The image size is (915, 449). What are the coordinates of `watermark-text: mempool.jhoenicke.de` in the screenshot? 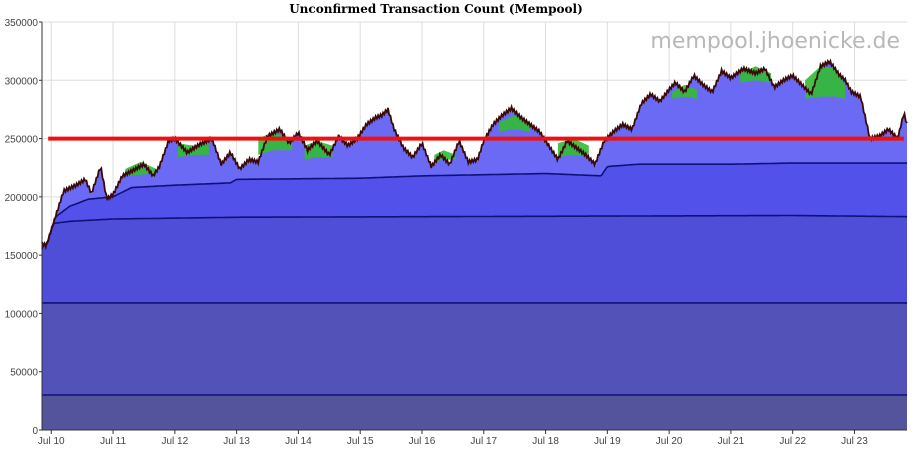 It's located at (775, 41).